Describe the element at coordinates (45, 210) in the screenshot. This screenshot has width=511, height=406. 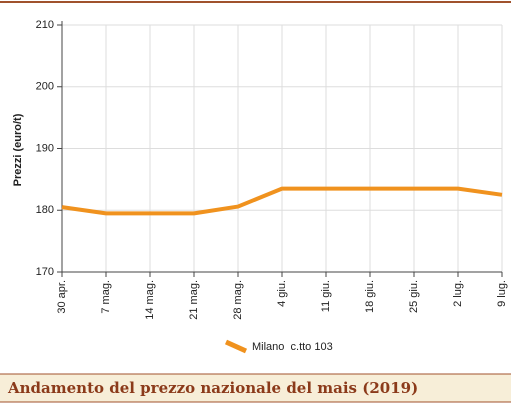
I see `y-tick-label: 180` at that location.